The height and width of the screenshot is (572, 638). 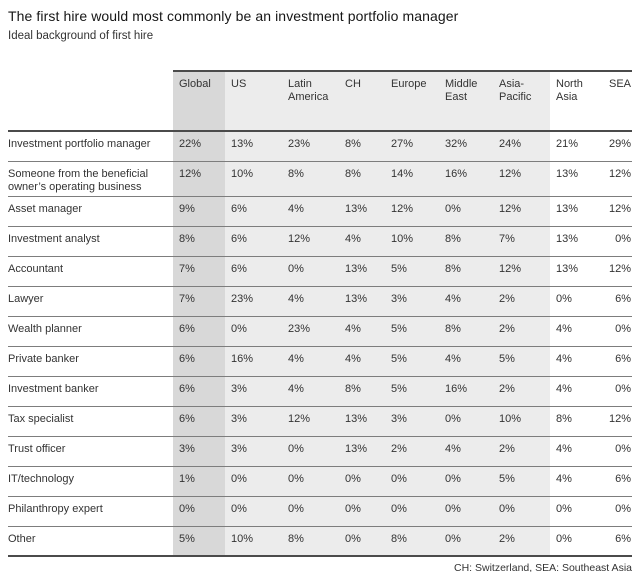 I want to click on value-cell: 24%, so click(x=521, y=146).